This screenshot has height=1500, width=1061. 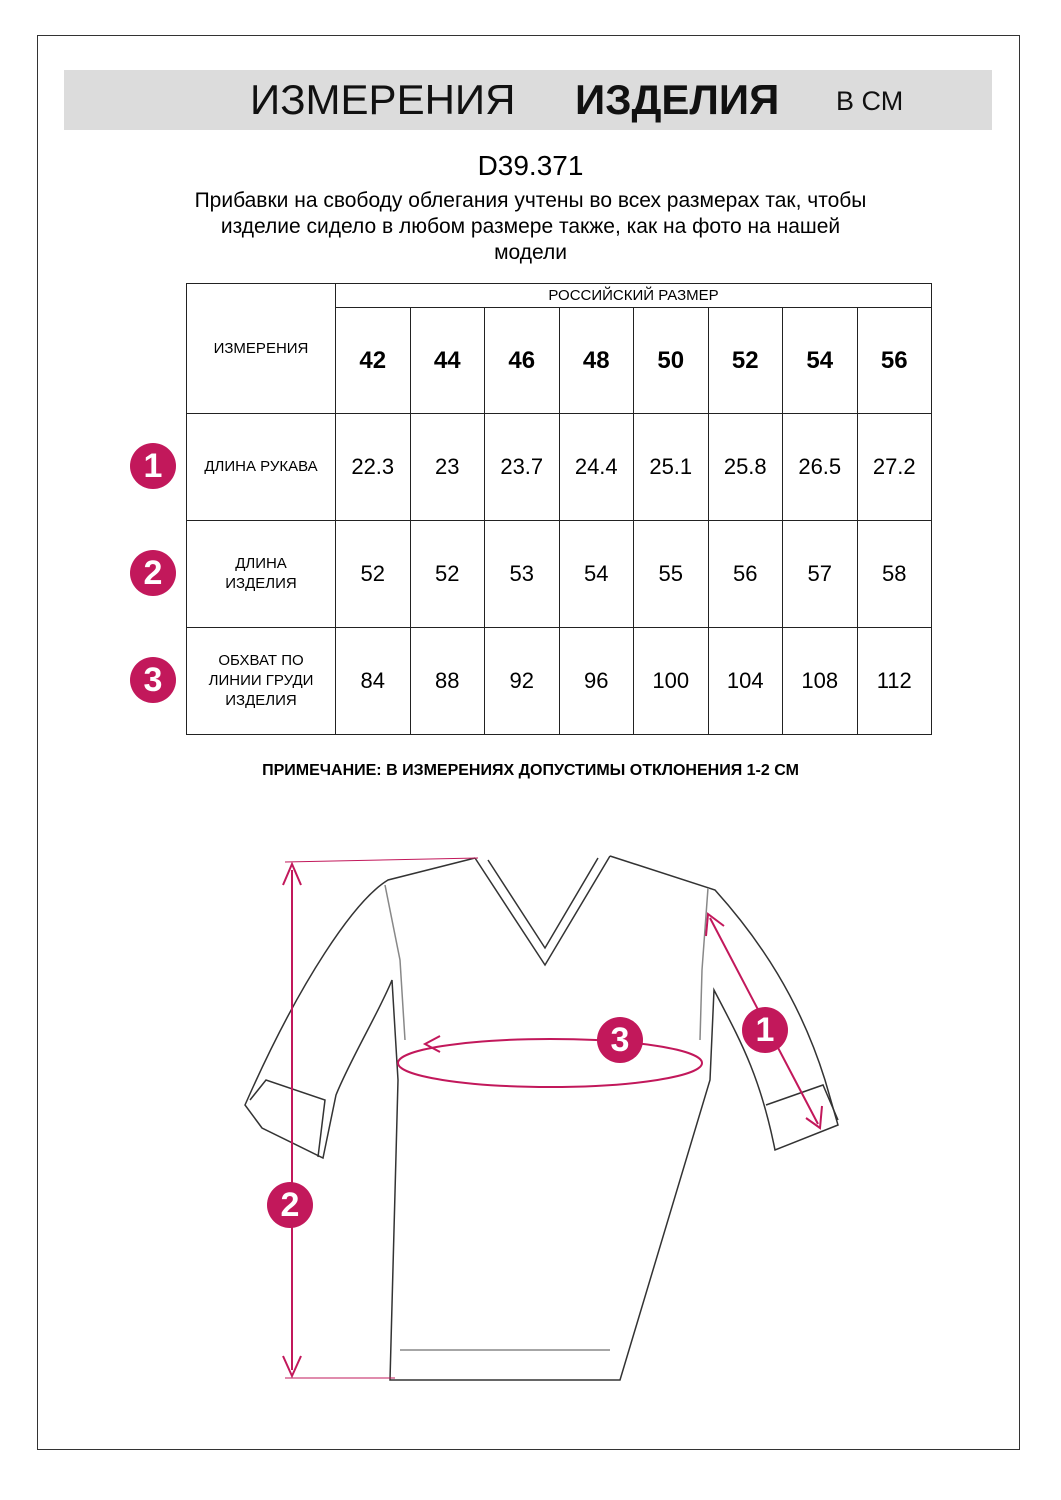 What do you see at coordinates (745, 681) in the screenshot?
I see `value-cell: 104` at bounding box center [745, 681].